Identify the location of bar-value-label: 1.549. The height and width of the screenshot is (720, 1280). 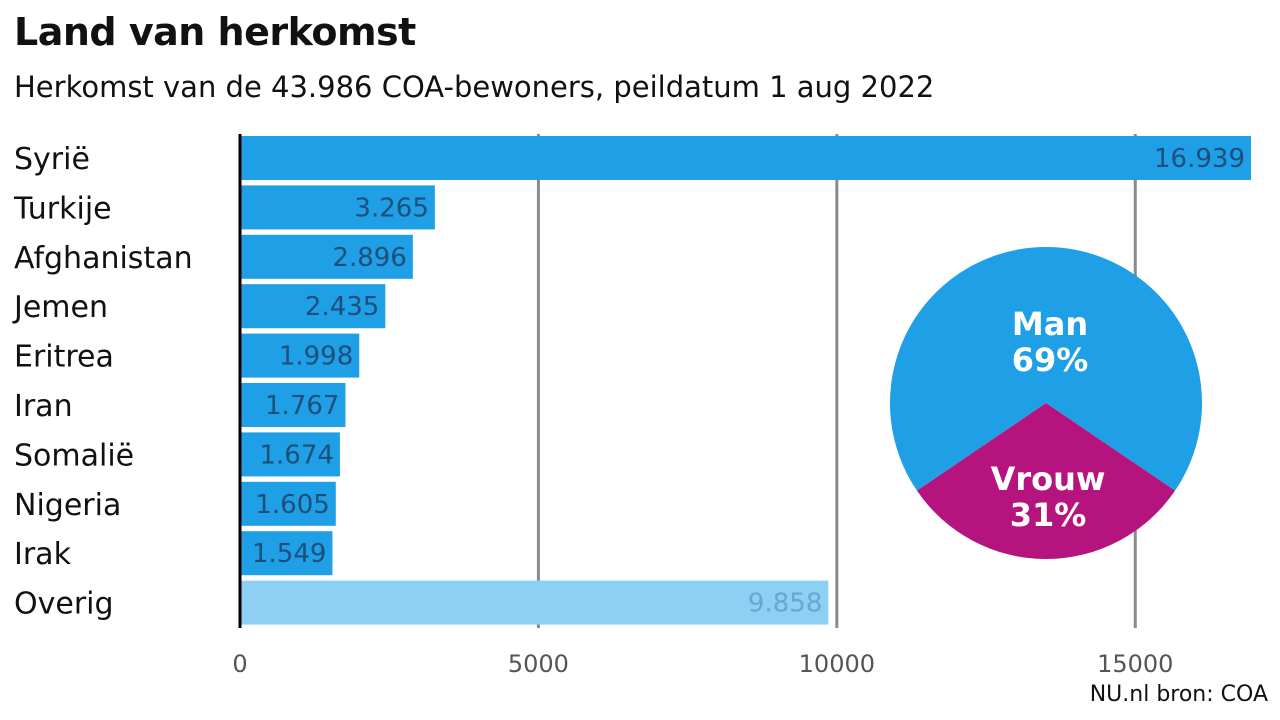
(289, 554).